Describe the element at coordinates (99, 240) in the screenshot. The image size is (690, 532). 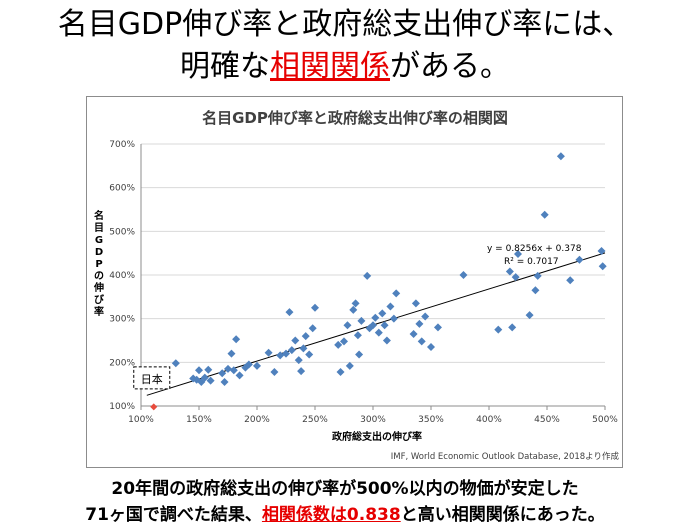
I see `y-axis-label-char: G` at that location.